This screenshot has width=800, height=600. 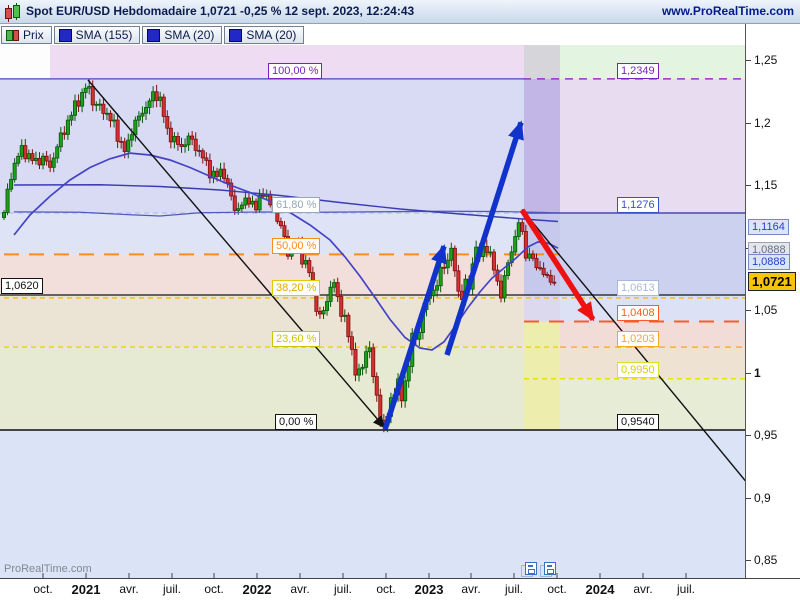 I want to click on legend-chip-sma-155-: SMA (155), so click(x=97, y=35).